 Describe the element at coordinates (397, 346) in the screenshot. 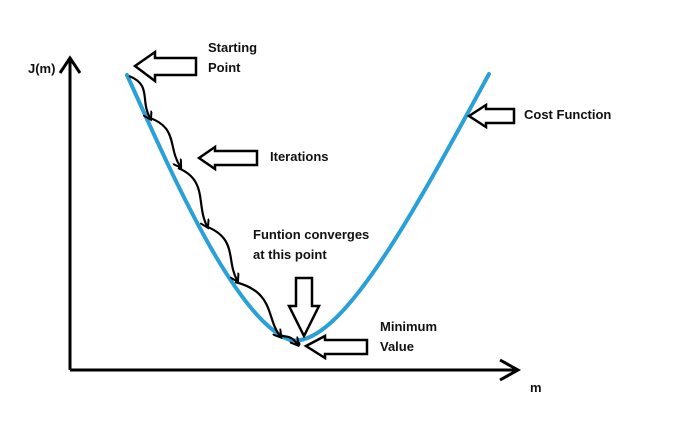

I see `minimum-value-label-line2: Value` at that location.